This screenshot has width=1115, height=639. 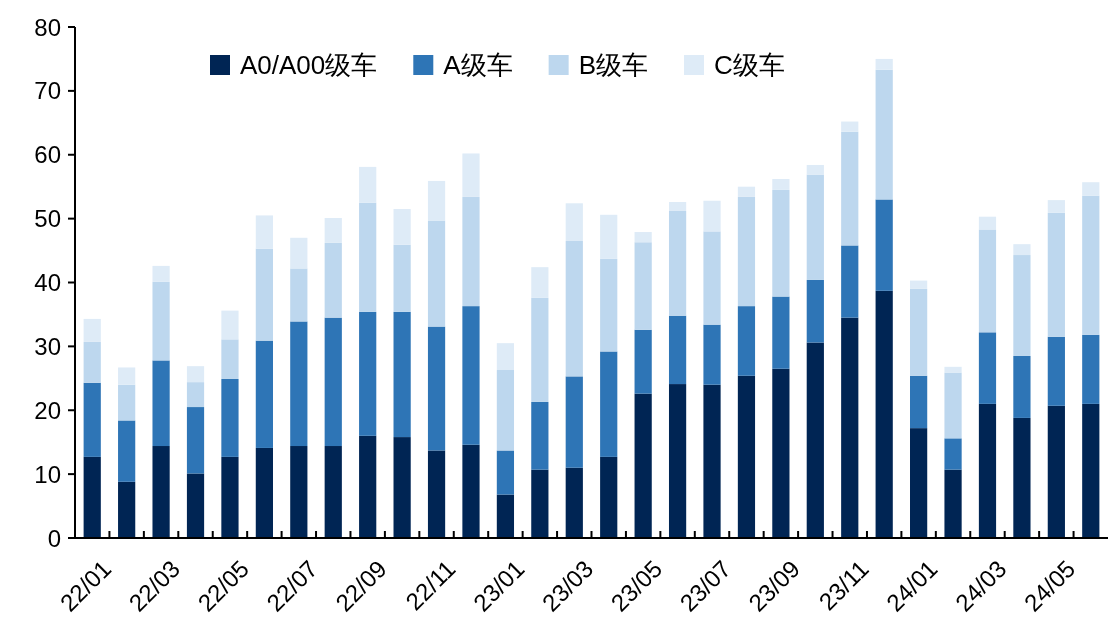 I want to click on y-tick-label: 10, so click(x=47, y=474).